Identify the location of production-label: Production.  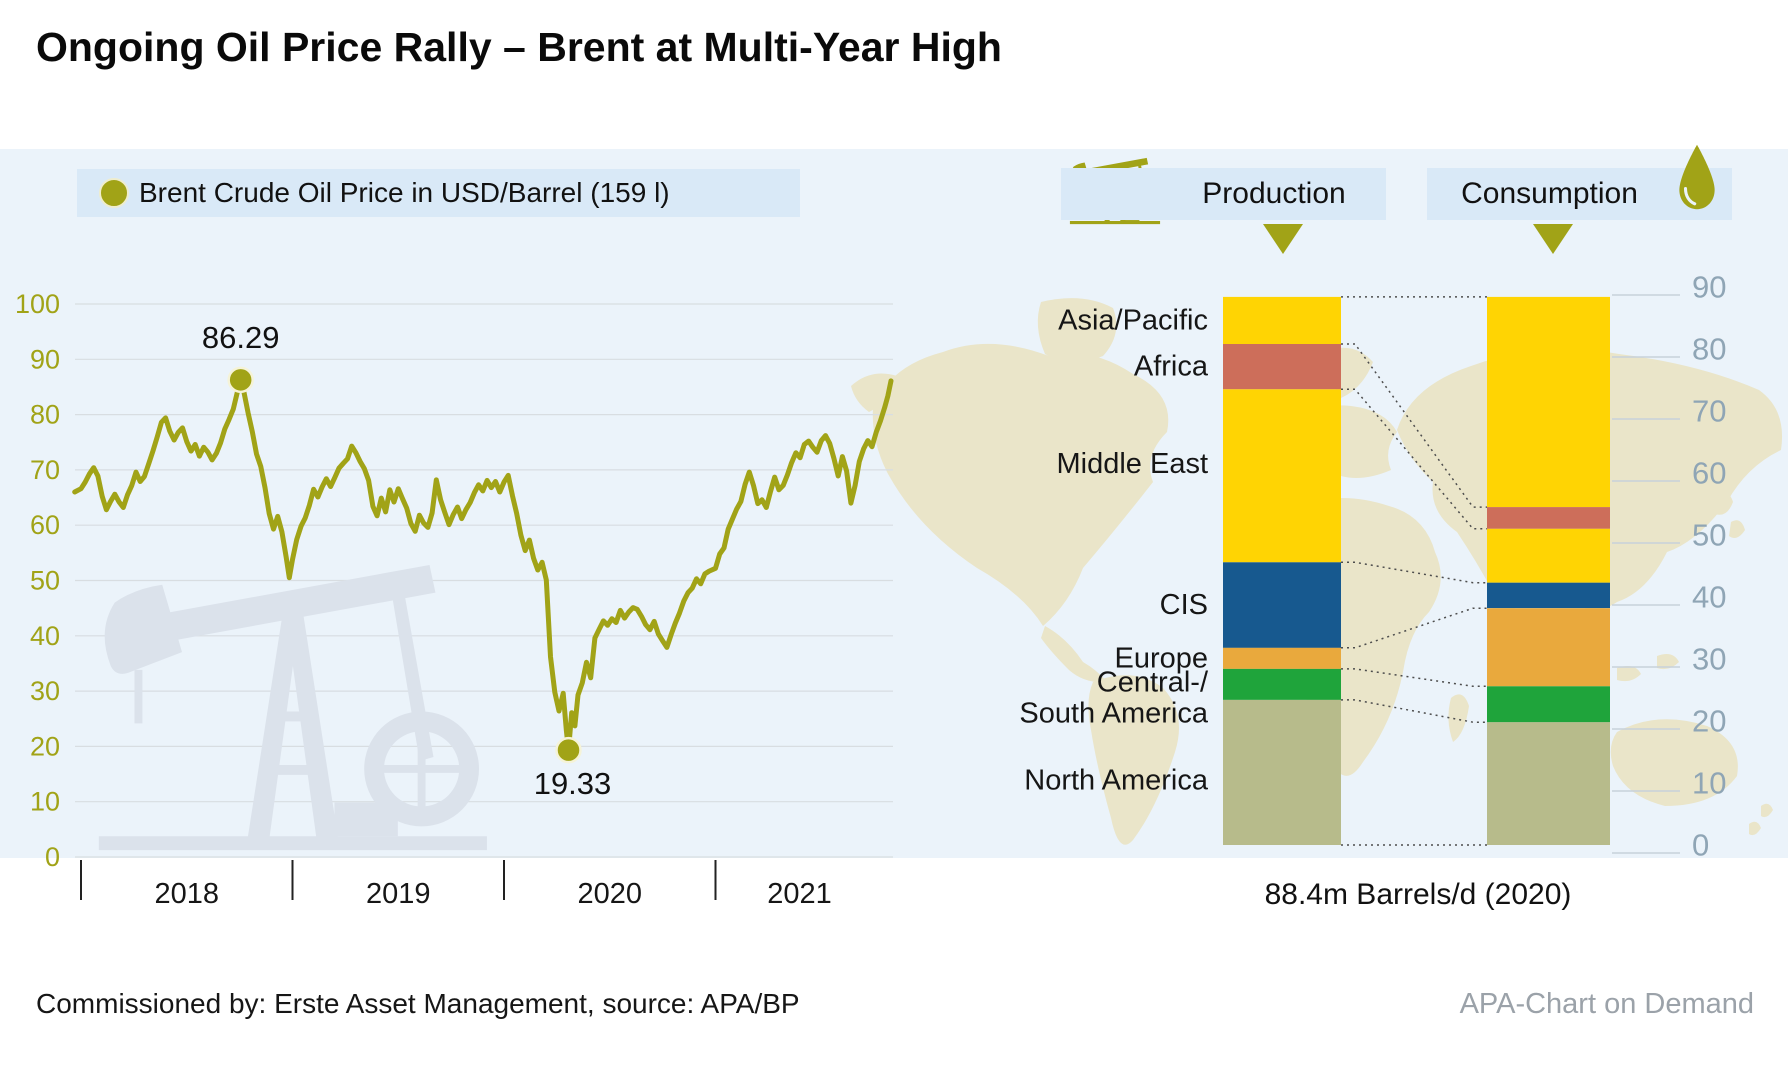
(1274, 193).